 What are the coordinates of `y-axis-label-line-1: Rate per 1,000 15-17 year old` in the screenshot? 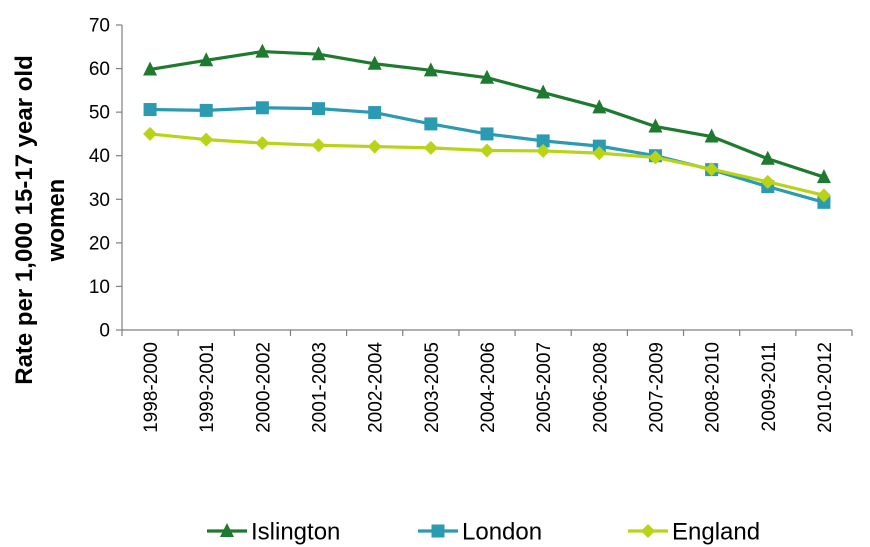 It's located at (24, 220).